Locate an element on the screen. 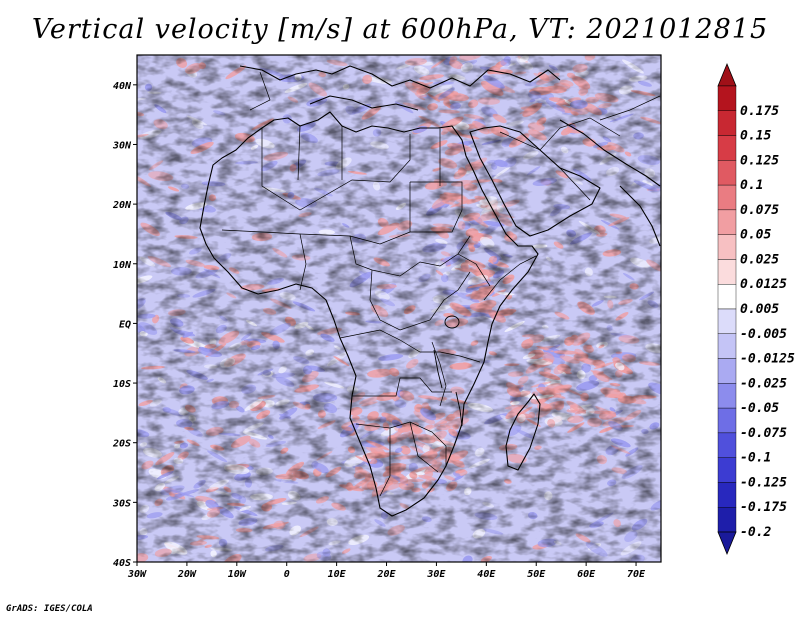 The width and height of the screenshot is (800, 622). colorbar-label: -0.1 is located at coordinates (755, 458).